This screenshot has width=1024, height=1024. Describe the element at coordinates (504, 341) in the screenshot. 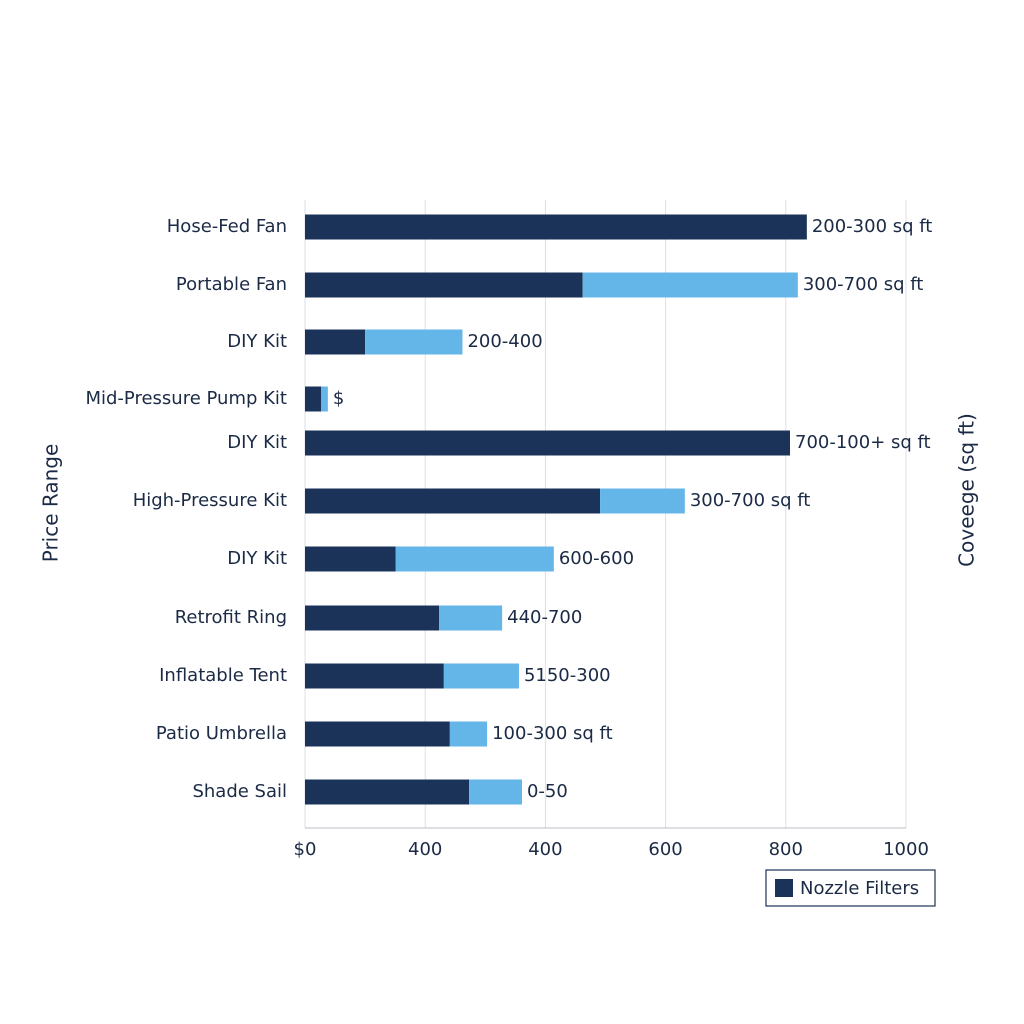

I see `bar-label: 200-400` at that location.